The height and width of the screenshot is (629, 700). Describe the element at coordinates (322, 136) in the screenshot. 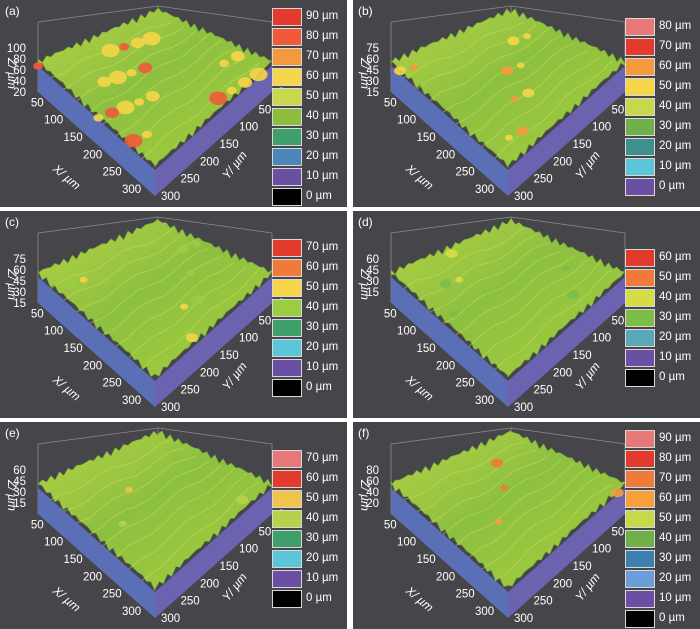

I see `legend-label: 30 µm` at that location.